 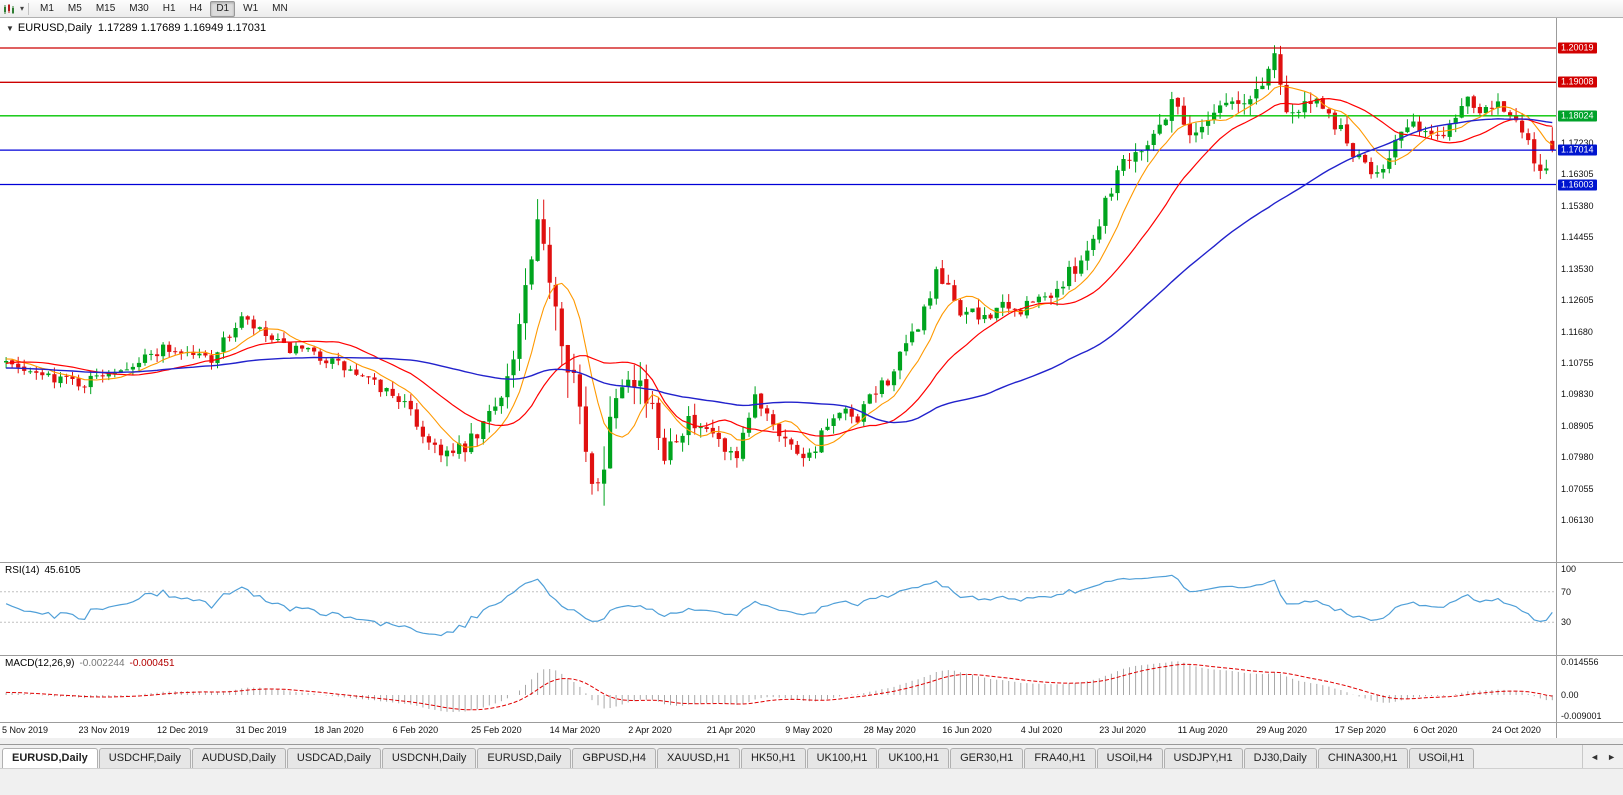 I want to click on chart-tab-usdcnh-daily: USDCNH,Daily, so click(x=429, y=758).